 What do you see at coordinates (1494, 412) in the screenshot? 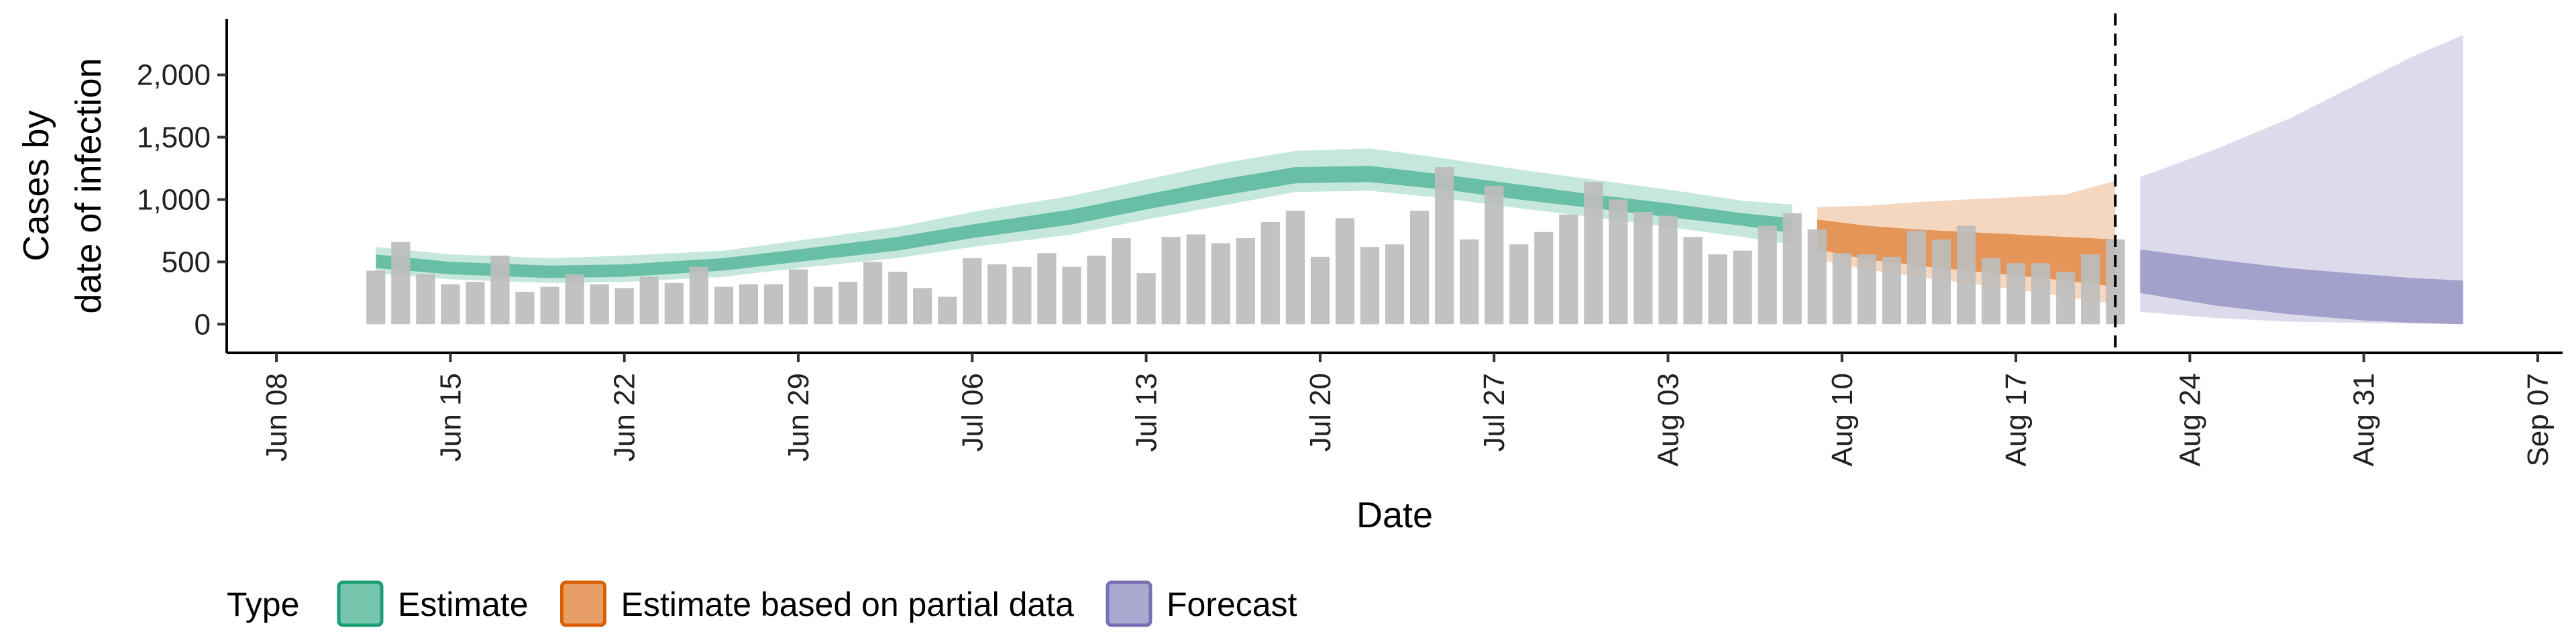
I see `x-tick-label: Jul 27` at bounding box center [1494, 412].